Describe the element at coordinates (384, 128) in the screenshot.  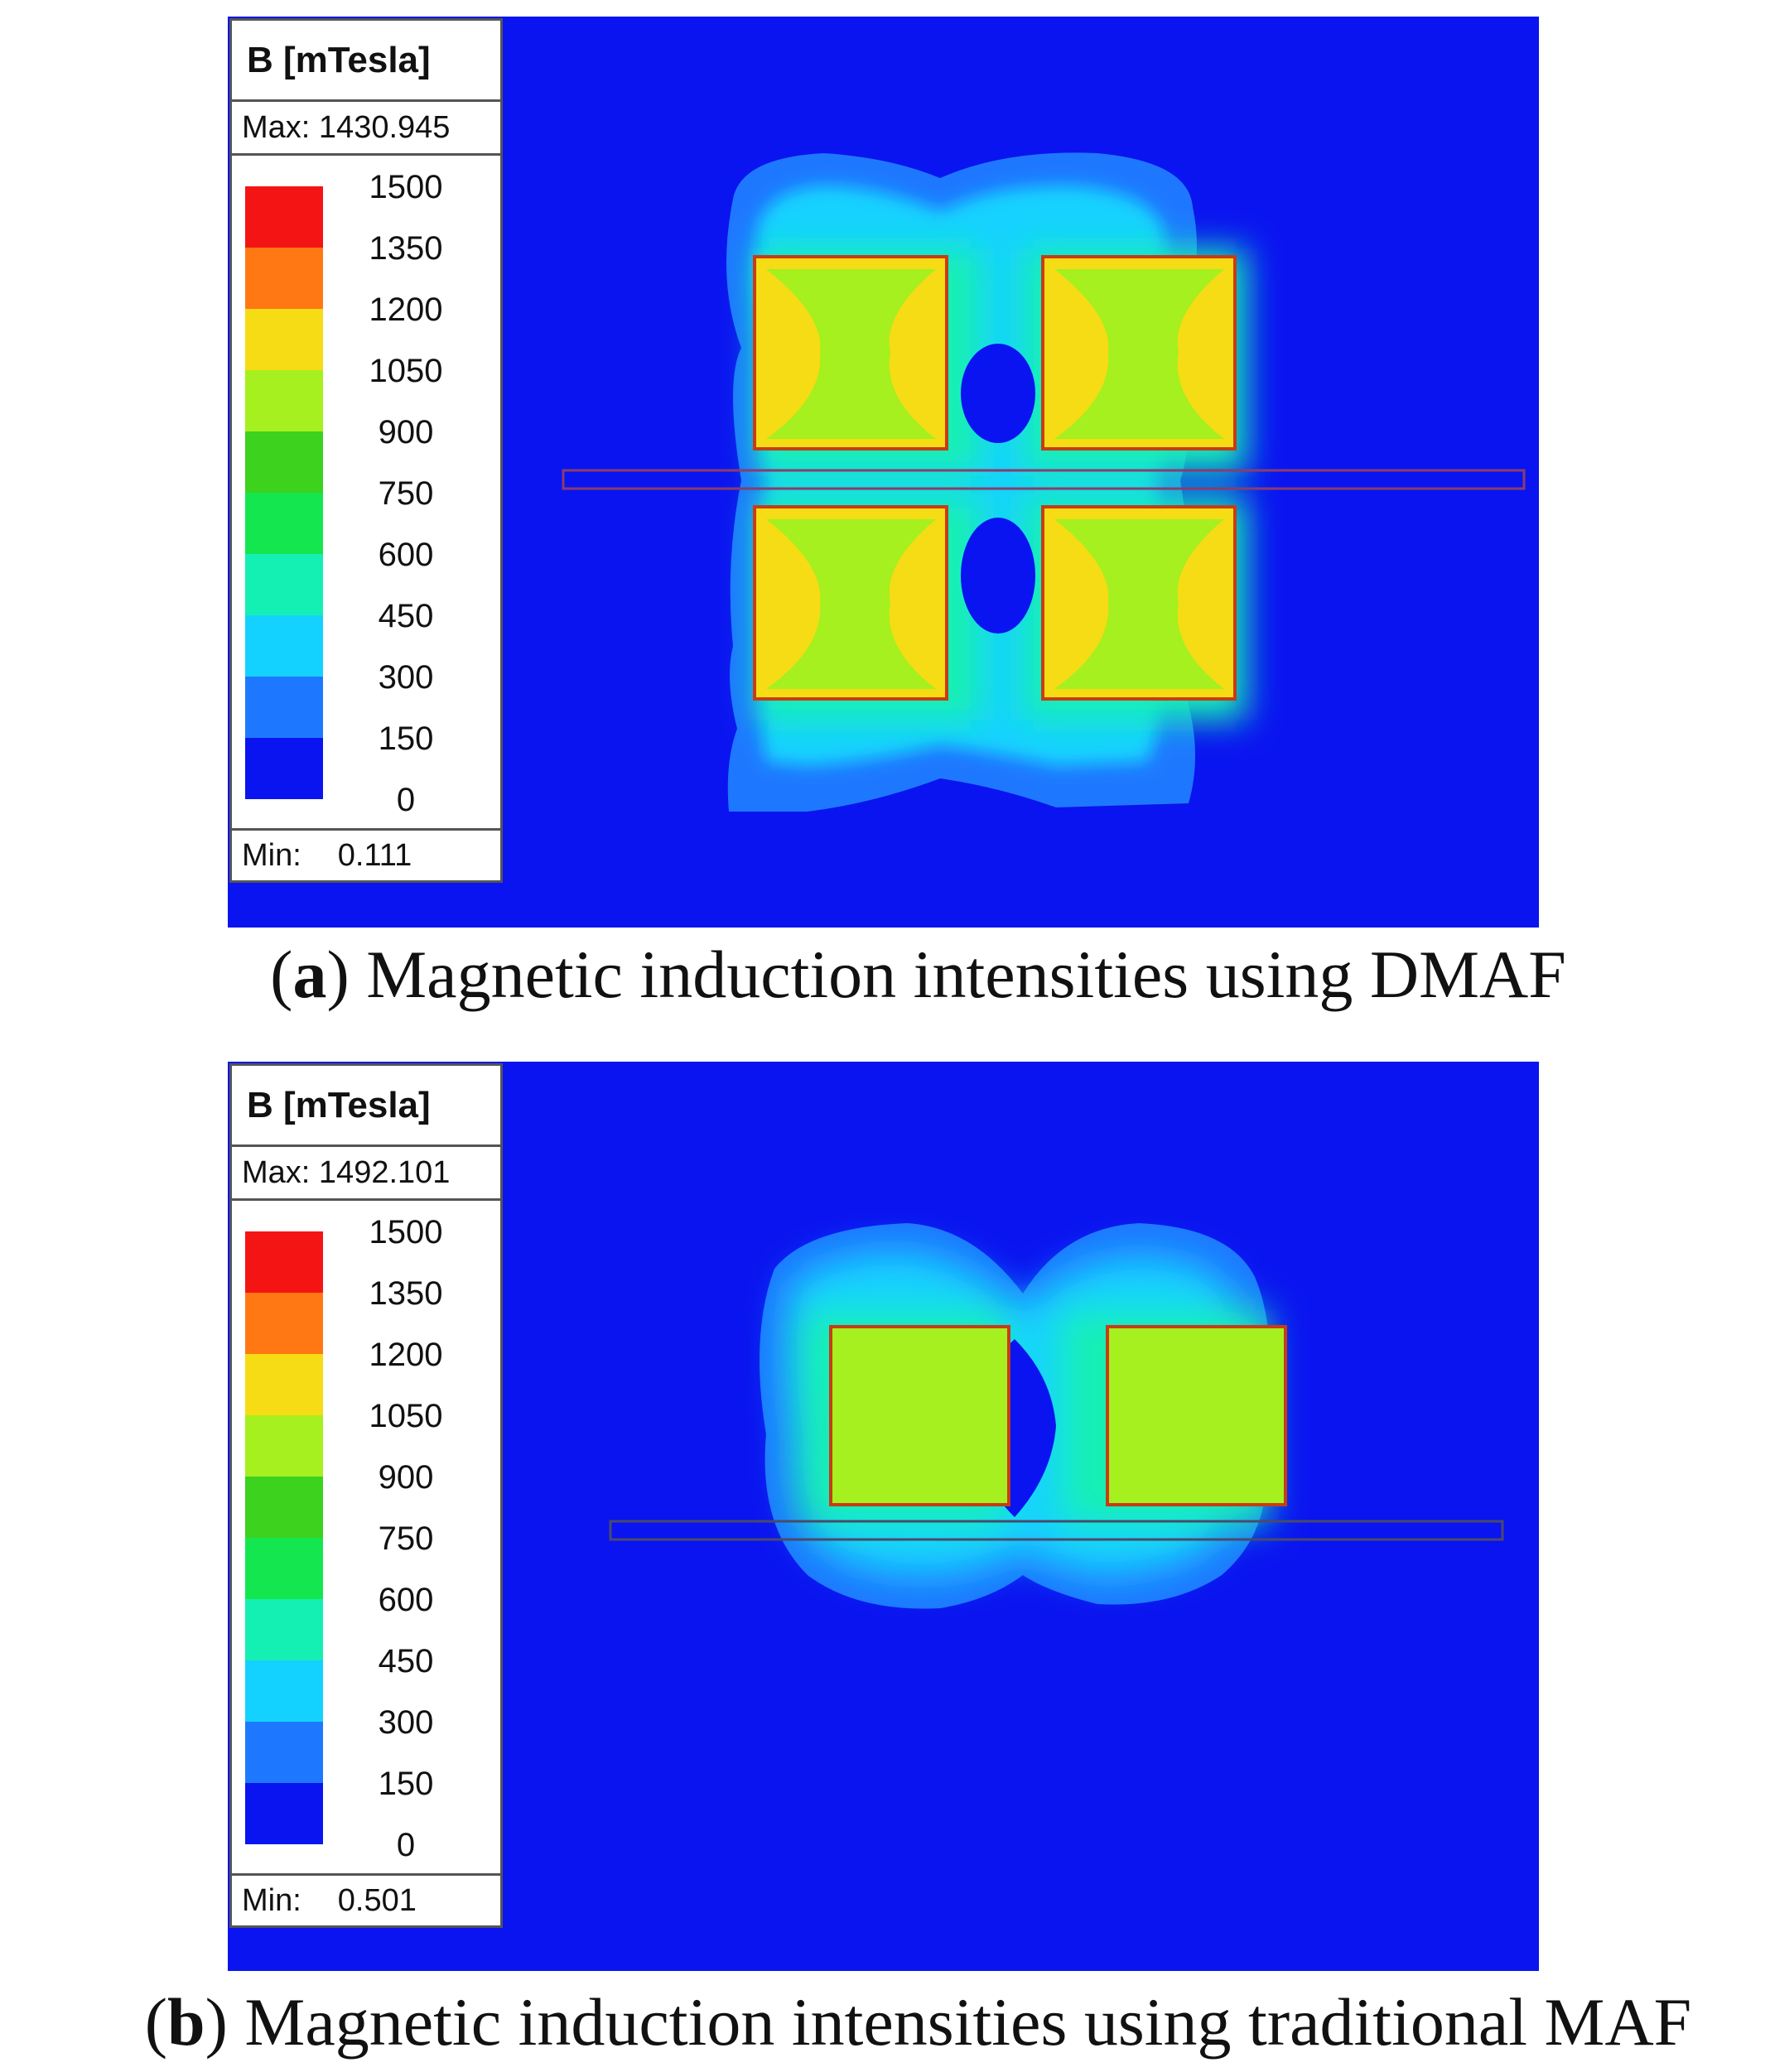
I see `legend-max-value: 1430.945` at that location.